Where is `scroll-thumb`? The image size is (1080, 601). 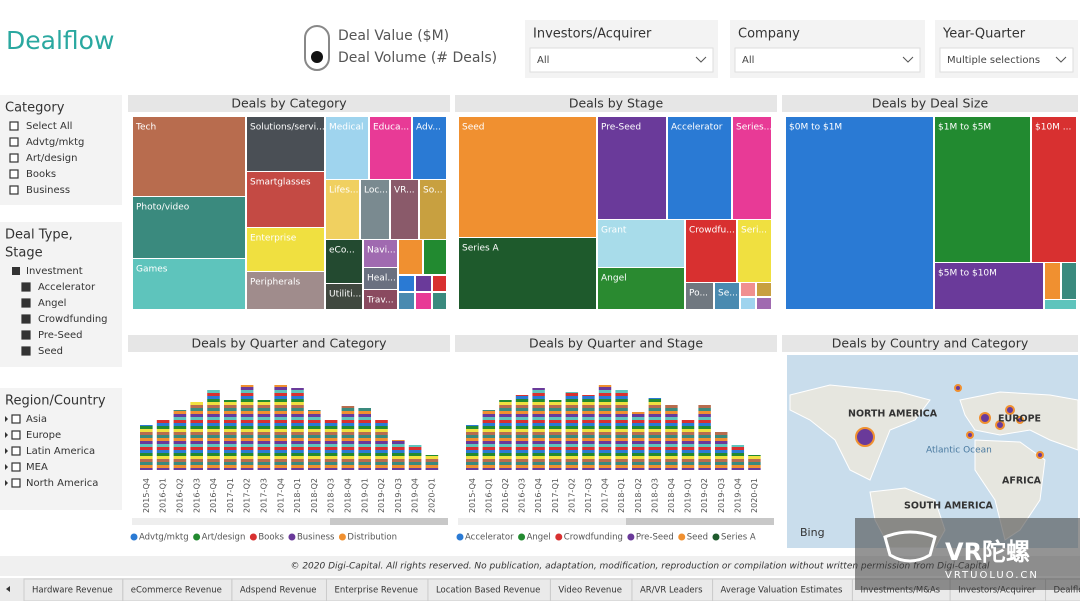
scroll-thumb is located at coordinates (700, 521).